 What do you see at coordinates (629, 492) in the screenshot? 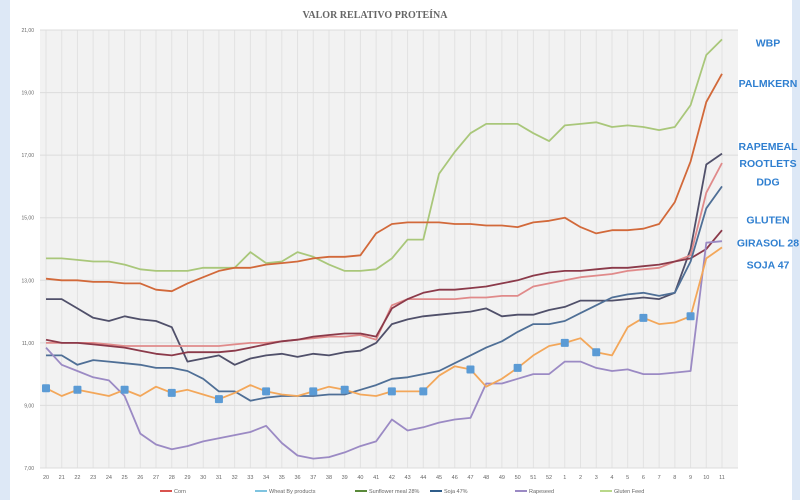
I see `legend-label: Gluten Feed` at bounding box center [629, 492].